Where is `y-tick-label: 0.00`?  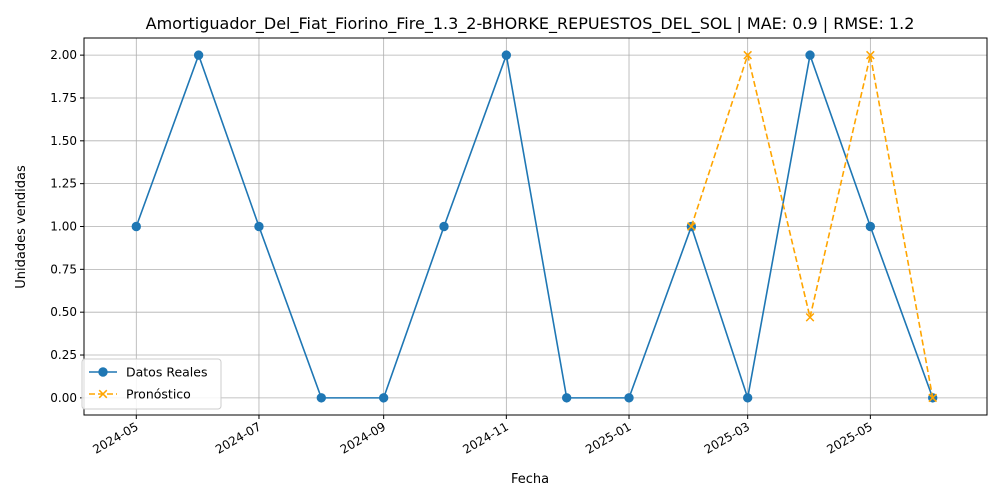 y-tick-label: 0.00 is located at coordinates (63, 398).